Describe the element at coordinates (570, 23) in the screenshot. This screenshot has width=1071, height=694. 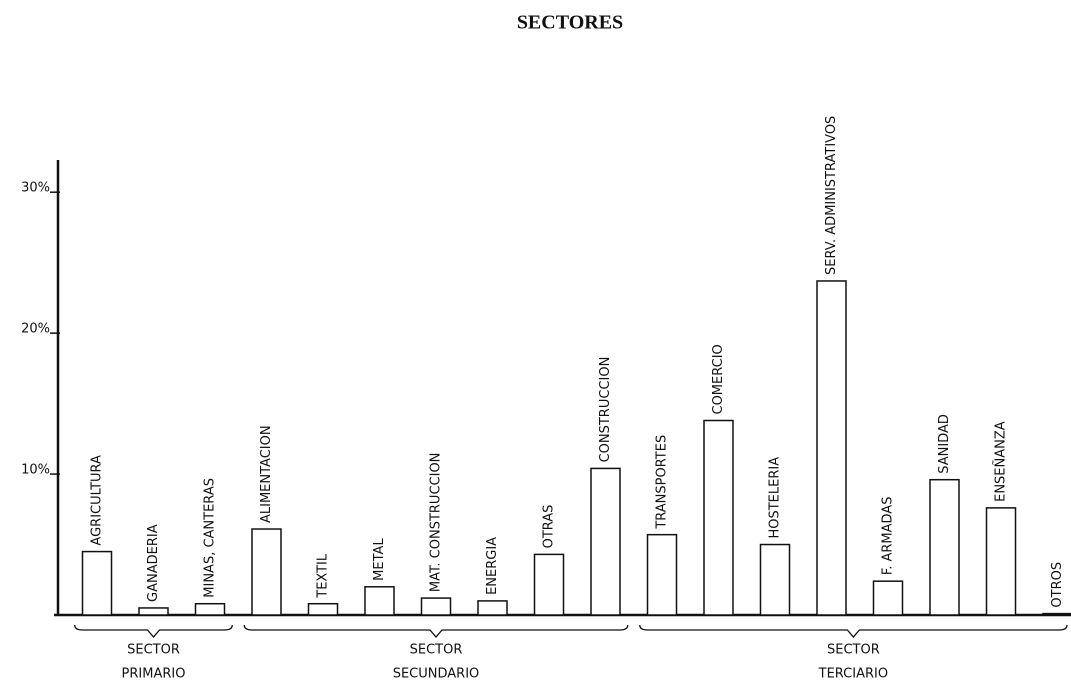
I see `chart-title: SECTORES` at that location.